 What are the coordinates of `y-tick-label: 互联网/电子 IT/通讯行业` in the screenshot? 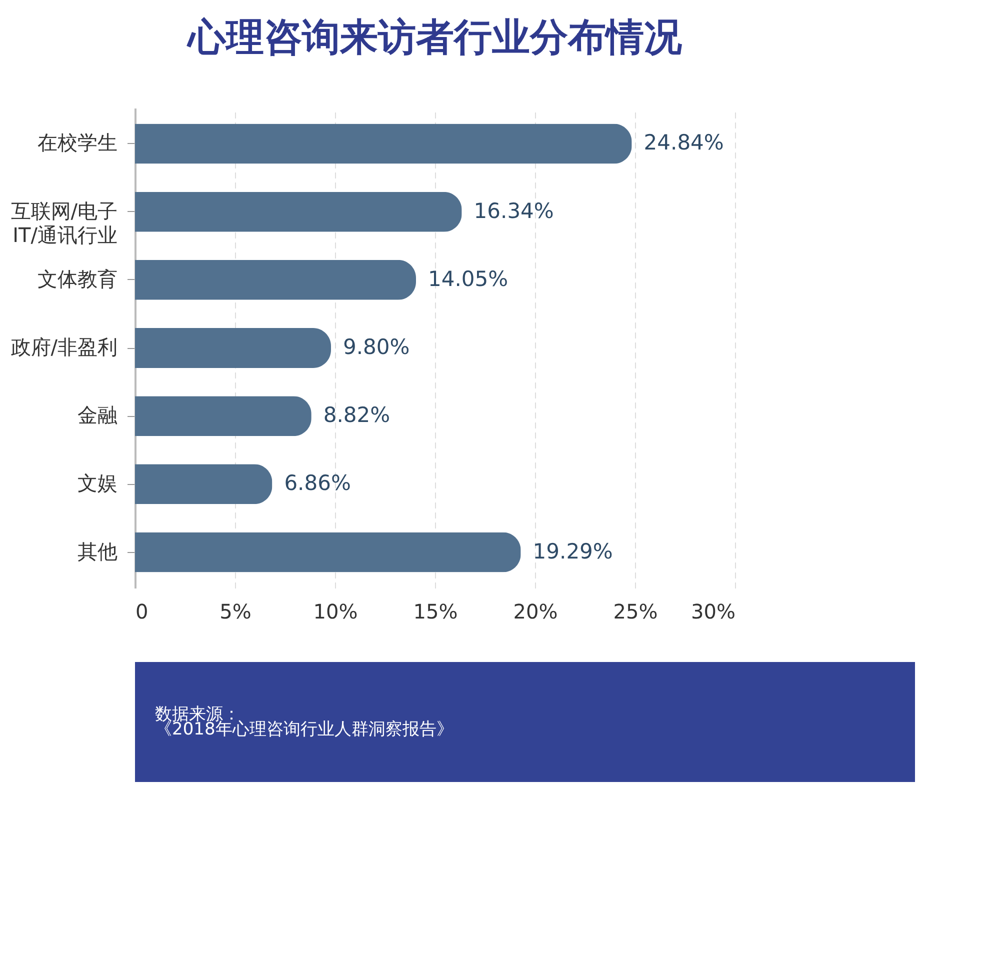 It's located at (64, 222).